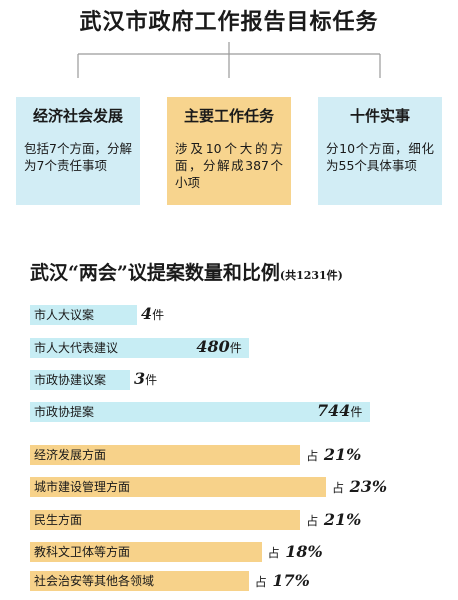 This screenshot has height=600, width=458. Describe the element at coordinates (200, 412) in the screenshot. I see `bar-3: 市政协提案` at that location.